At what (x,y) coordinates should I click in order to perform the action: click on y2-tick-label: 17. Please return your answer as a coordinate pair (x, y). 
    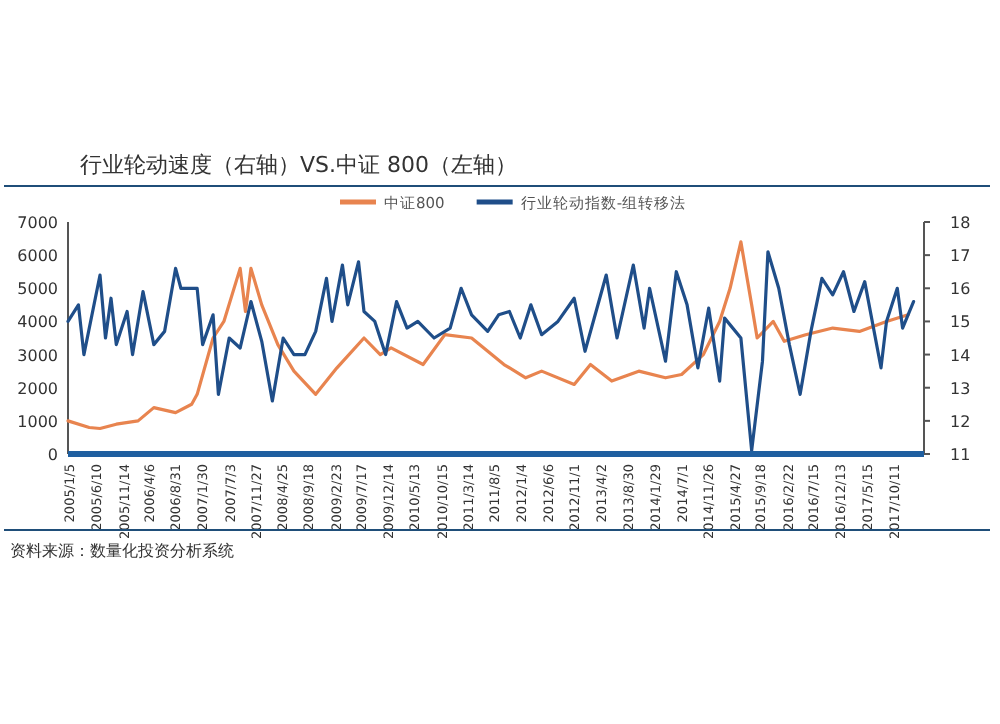
    Looking at the image, I should click on (960, 256).